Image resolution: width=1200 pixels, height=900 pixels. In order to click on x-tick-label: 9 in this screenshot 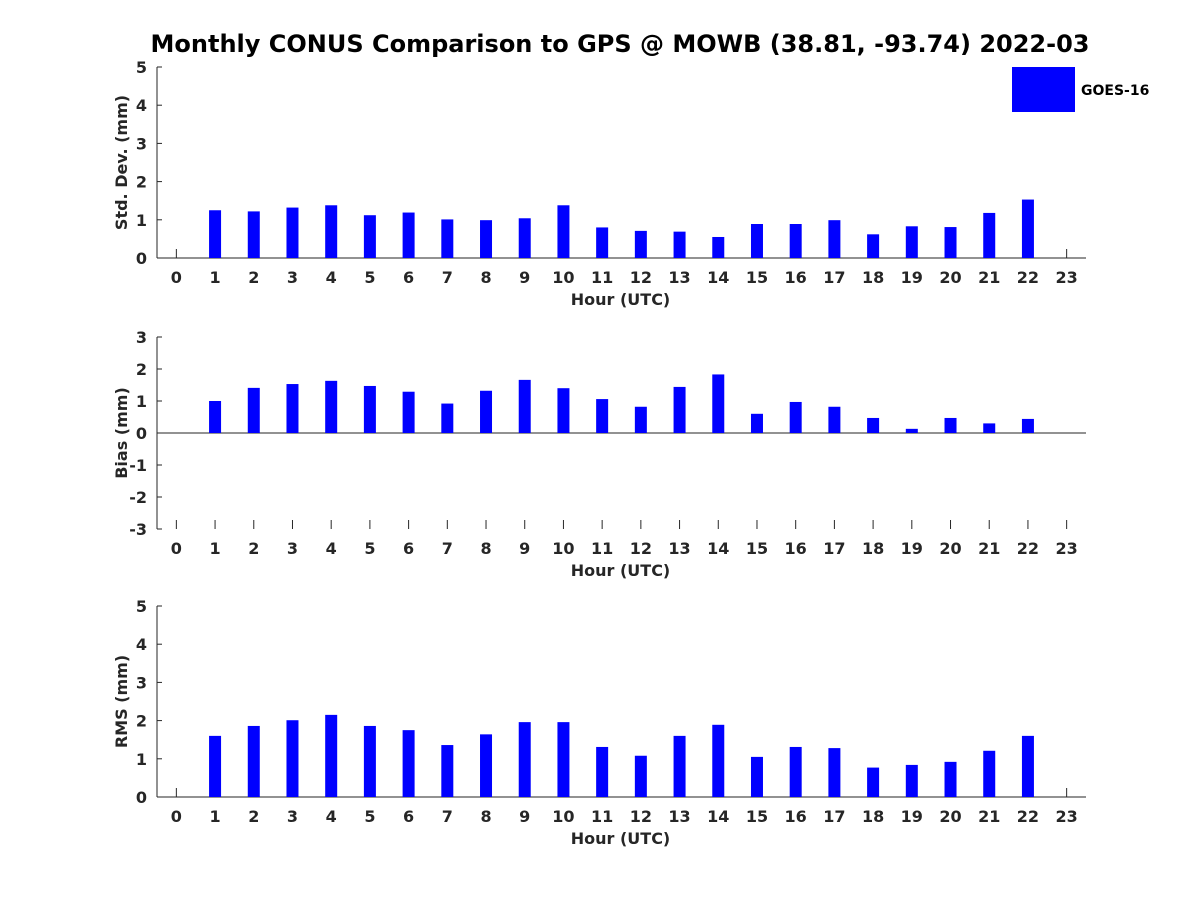, I will do `click(524, 548)`.